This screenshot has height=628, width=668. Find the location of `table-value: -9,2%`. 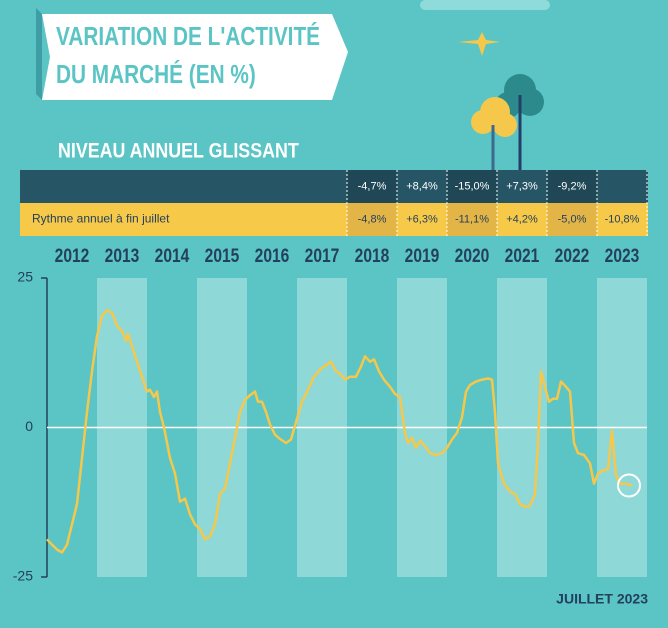

table-value: -9,2% is located at coordinates (572, 186).